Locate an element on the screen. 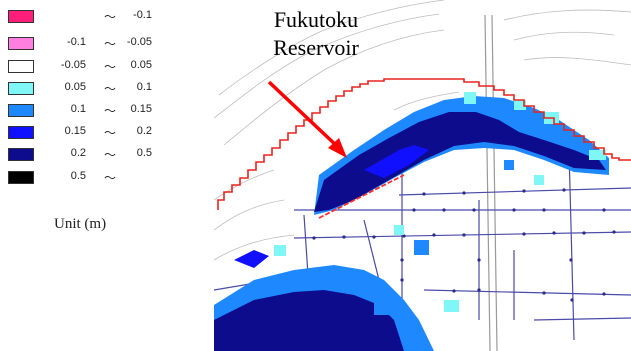  reservoir-label-line2: Reservoir is located at coordinates (316, 47).